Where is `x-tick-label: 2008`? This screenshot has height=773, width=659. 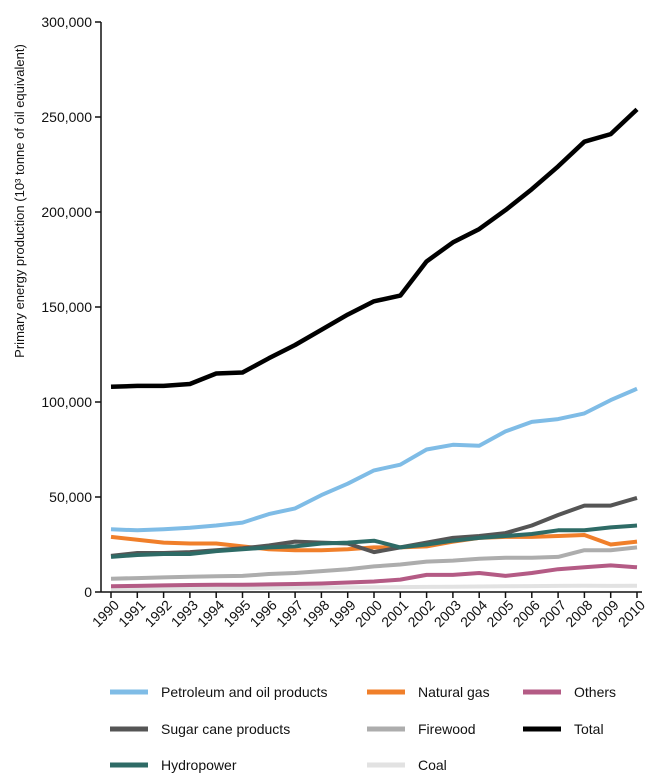 x-tick-label: 2008 is located at coordinates (578, 613).